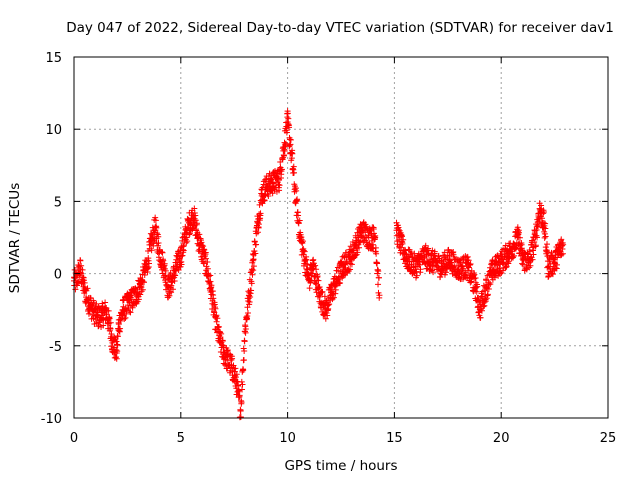 Image resolution: width=640 pixels, height=480 pixels. I want to click on x-axis-label: GPS time / hours, so click(340, 466).